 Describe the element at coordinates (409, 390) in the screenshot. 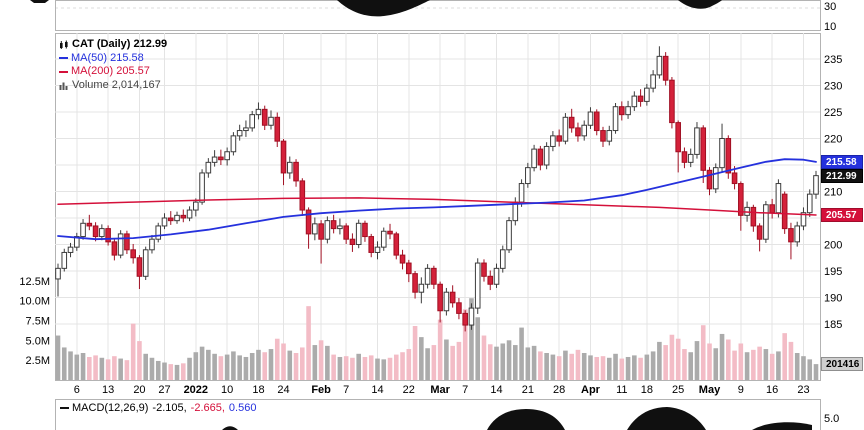

I see `svg-text: 22` at that location.